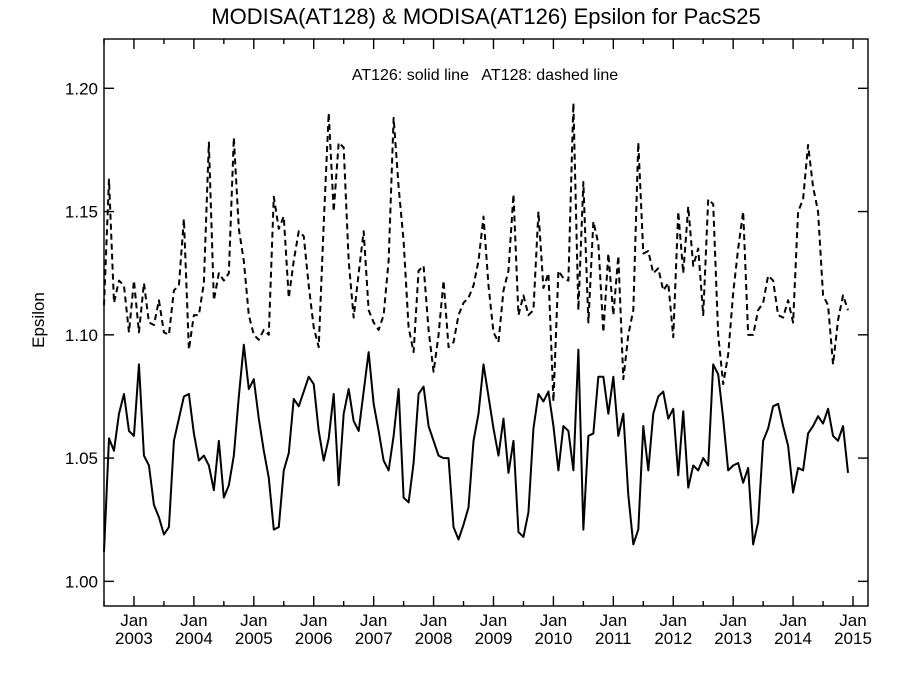 This screenshot has width=900, height=675. I want to click on y-tick-label: 1.15, so click(81, 212).